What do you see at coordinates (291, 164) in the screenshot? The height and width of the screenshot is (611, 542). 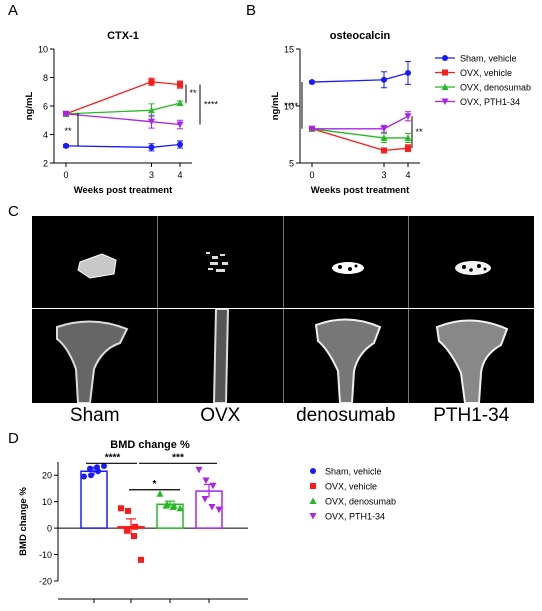 I see `osteo-ytick-label: 5` at bounding box center [291, 164].